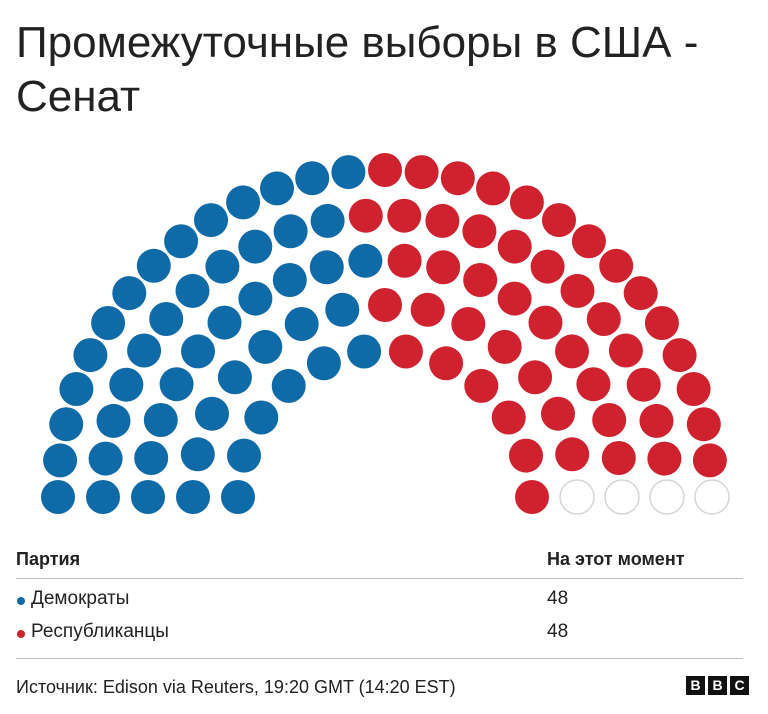 This screenshot has height=714, width=768. What do you see at coordinates (100, 631) in the screenshot?
I see `party-name: Республиканцы` at bounding box center [100, 631].